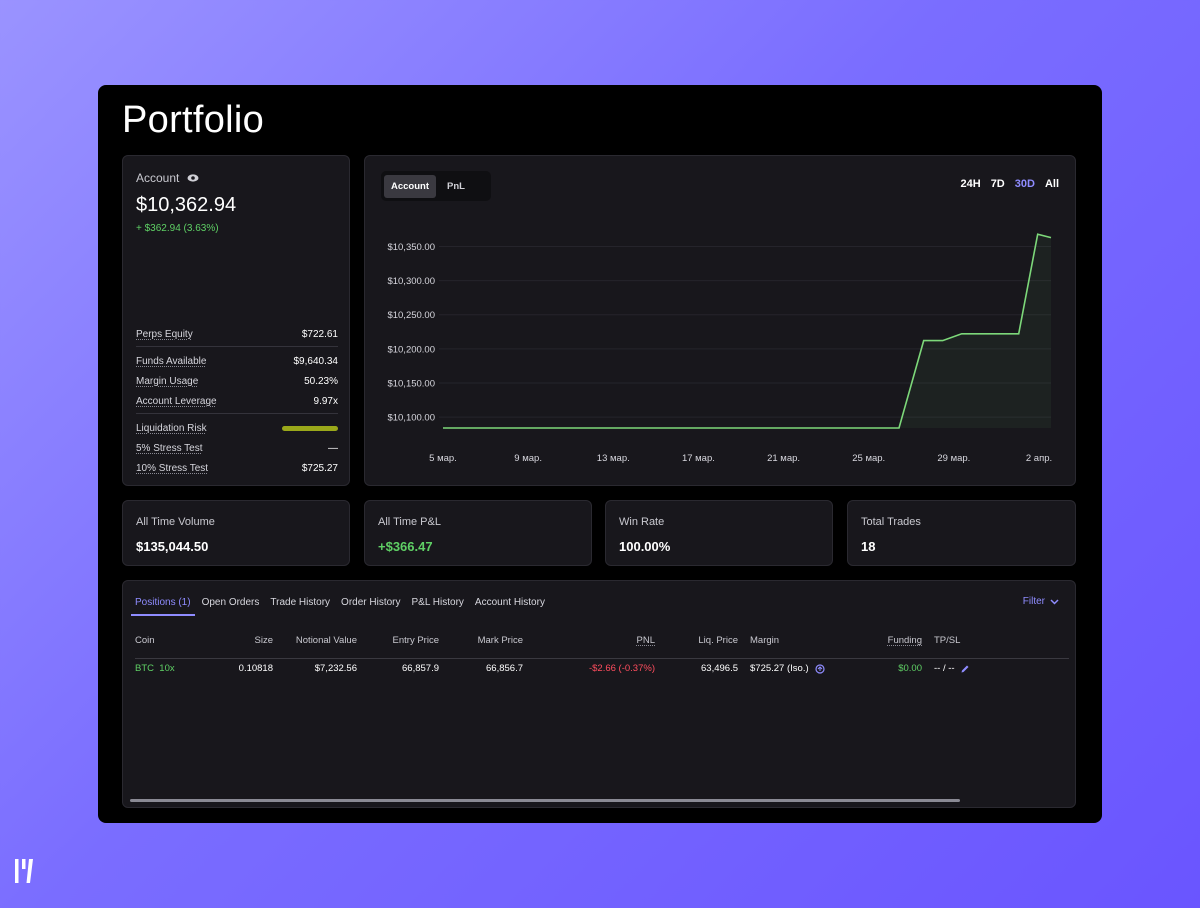  I want to click on range-all: All, so click(1051, 184).